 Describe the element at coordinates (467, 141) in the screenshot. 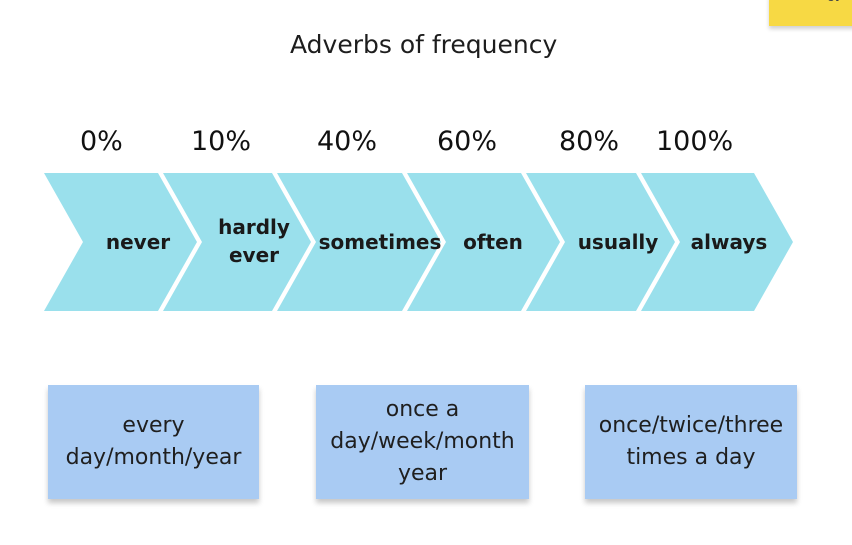

I see `percent-label-often: 60%` at that location.